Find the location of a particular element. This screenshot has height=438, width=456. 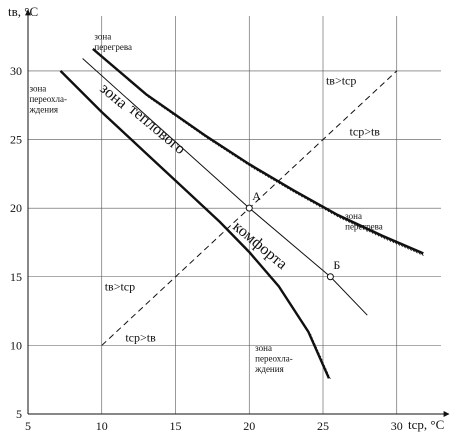

x-tick-label: 5 is located at coordinates (28, 426).